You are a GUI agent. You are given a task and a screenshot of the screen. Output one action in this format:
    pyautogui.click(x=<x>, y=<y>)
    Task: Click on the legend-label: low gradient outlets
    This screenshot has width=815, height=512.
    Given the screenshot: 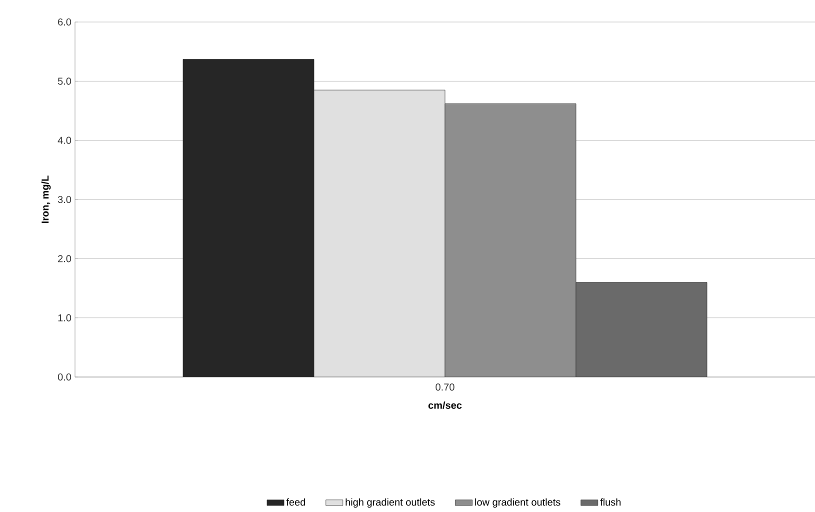 What is the action you would take?
    pyautogui.click(x=517, y=503)
    